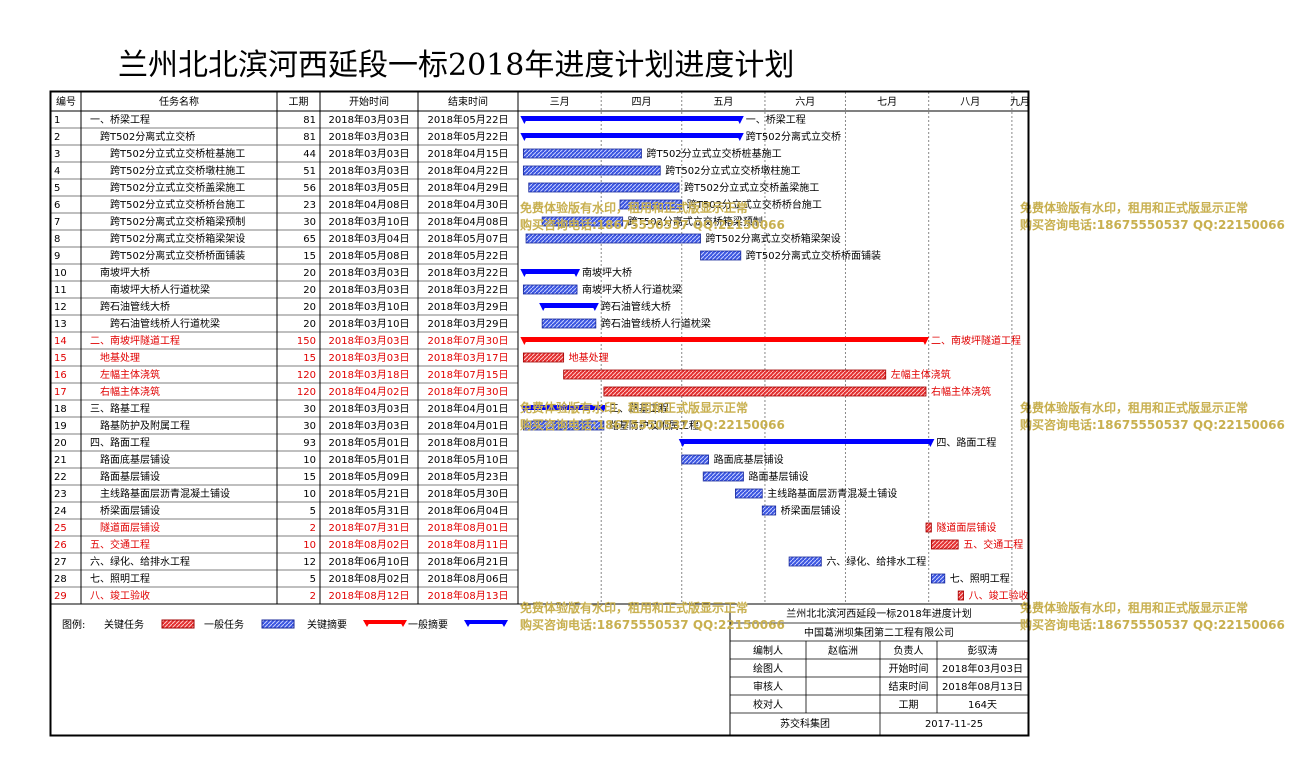  What do you see at coordinates (120, 442) in the screenshot?
I see `task-name: 四、路面工程` at bounding box center [120, 442].